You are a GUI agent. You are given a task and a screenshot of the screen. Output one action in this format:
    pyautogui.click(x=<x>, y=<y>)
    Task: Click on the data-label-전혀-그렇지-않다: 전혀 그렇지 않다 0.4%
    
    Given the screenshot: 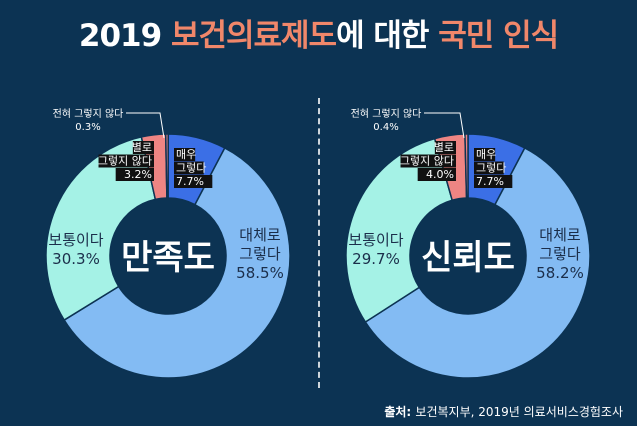 What is the action you would take?
    pyautogui.click(x=386, y=120)
    